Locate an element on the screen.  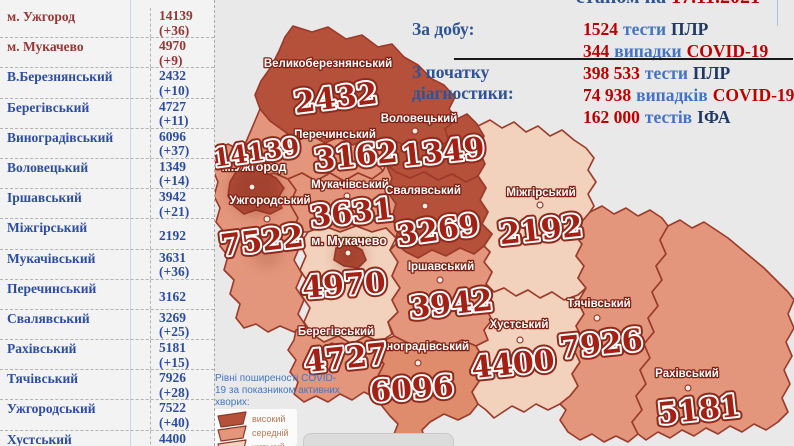
district-shape-vynohradivskyi is located at coordinates (429, 390).